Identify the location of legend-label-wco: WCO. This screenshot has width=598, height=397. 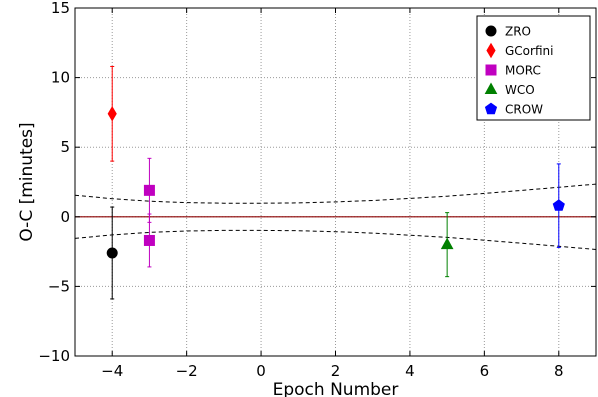
(520, 90).